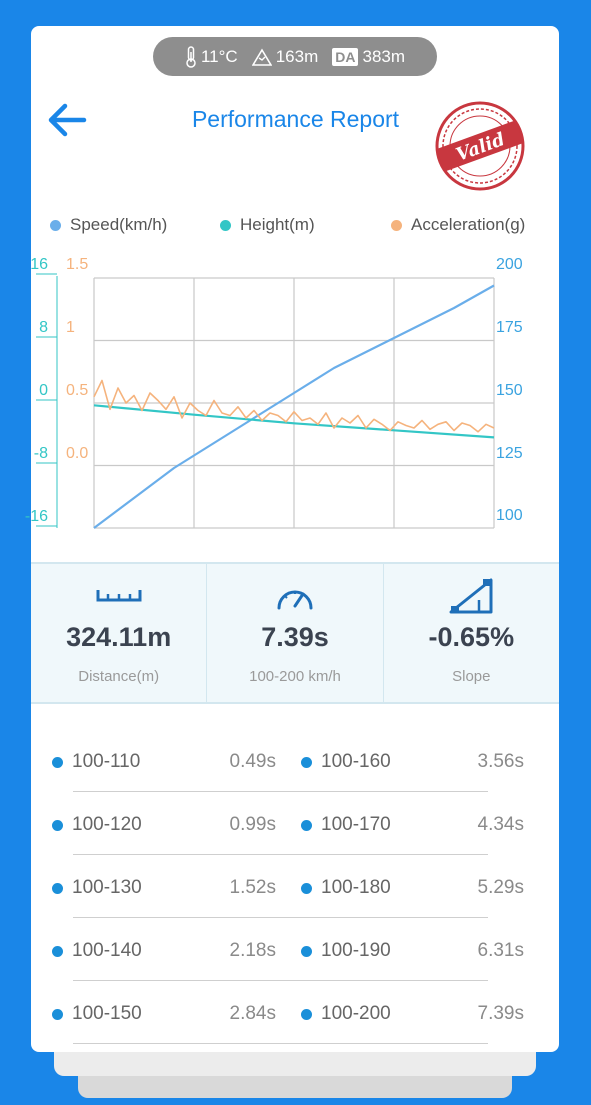 This screenshot has width=591, height=1105. What do you see at coordinates (107, 887) in the screenshot?
I see `split-range: 100-130` at bounding box center [107, 887].